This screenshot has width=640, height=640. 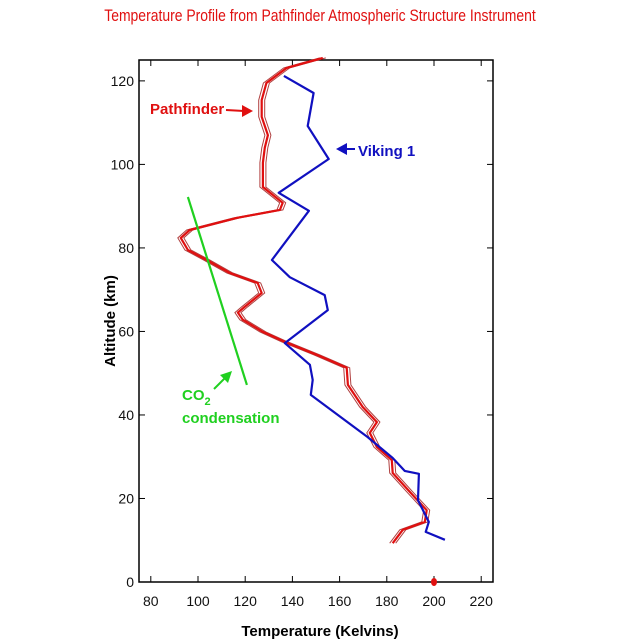 I want to click on y-tick-label: 80, so click(x=126, y=248).